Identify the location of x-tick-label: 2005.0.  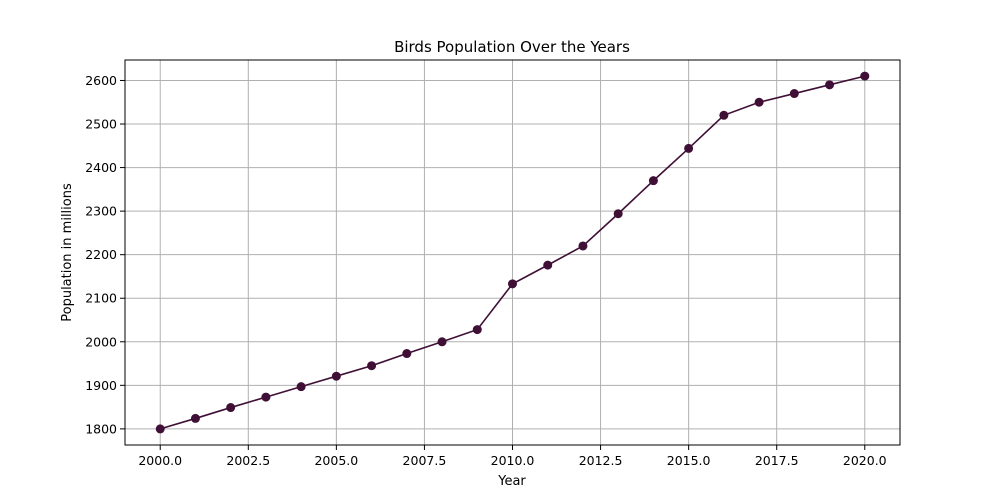
(336, 460).